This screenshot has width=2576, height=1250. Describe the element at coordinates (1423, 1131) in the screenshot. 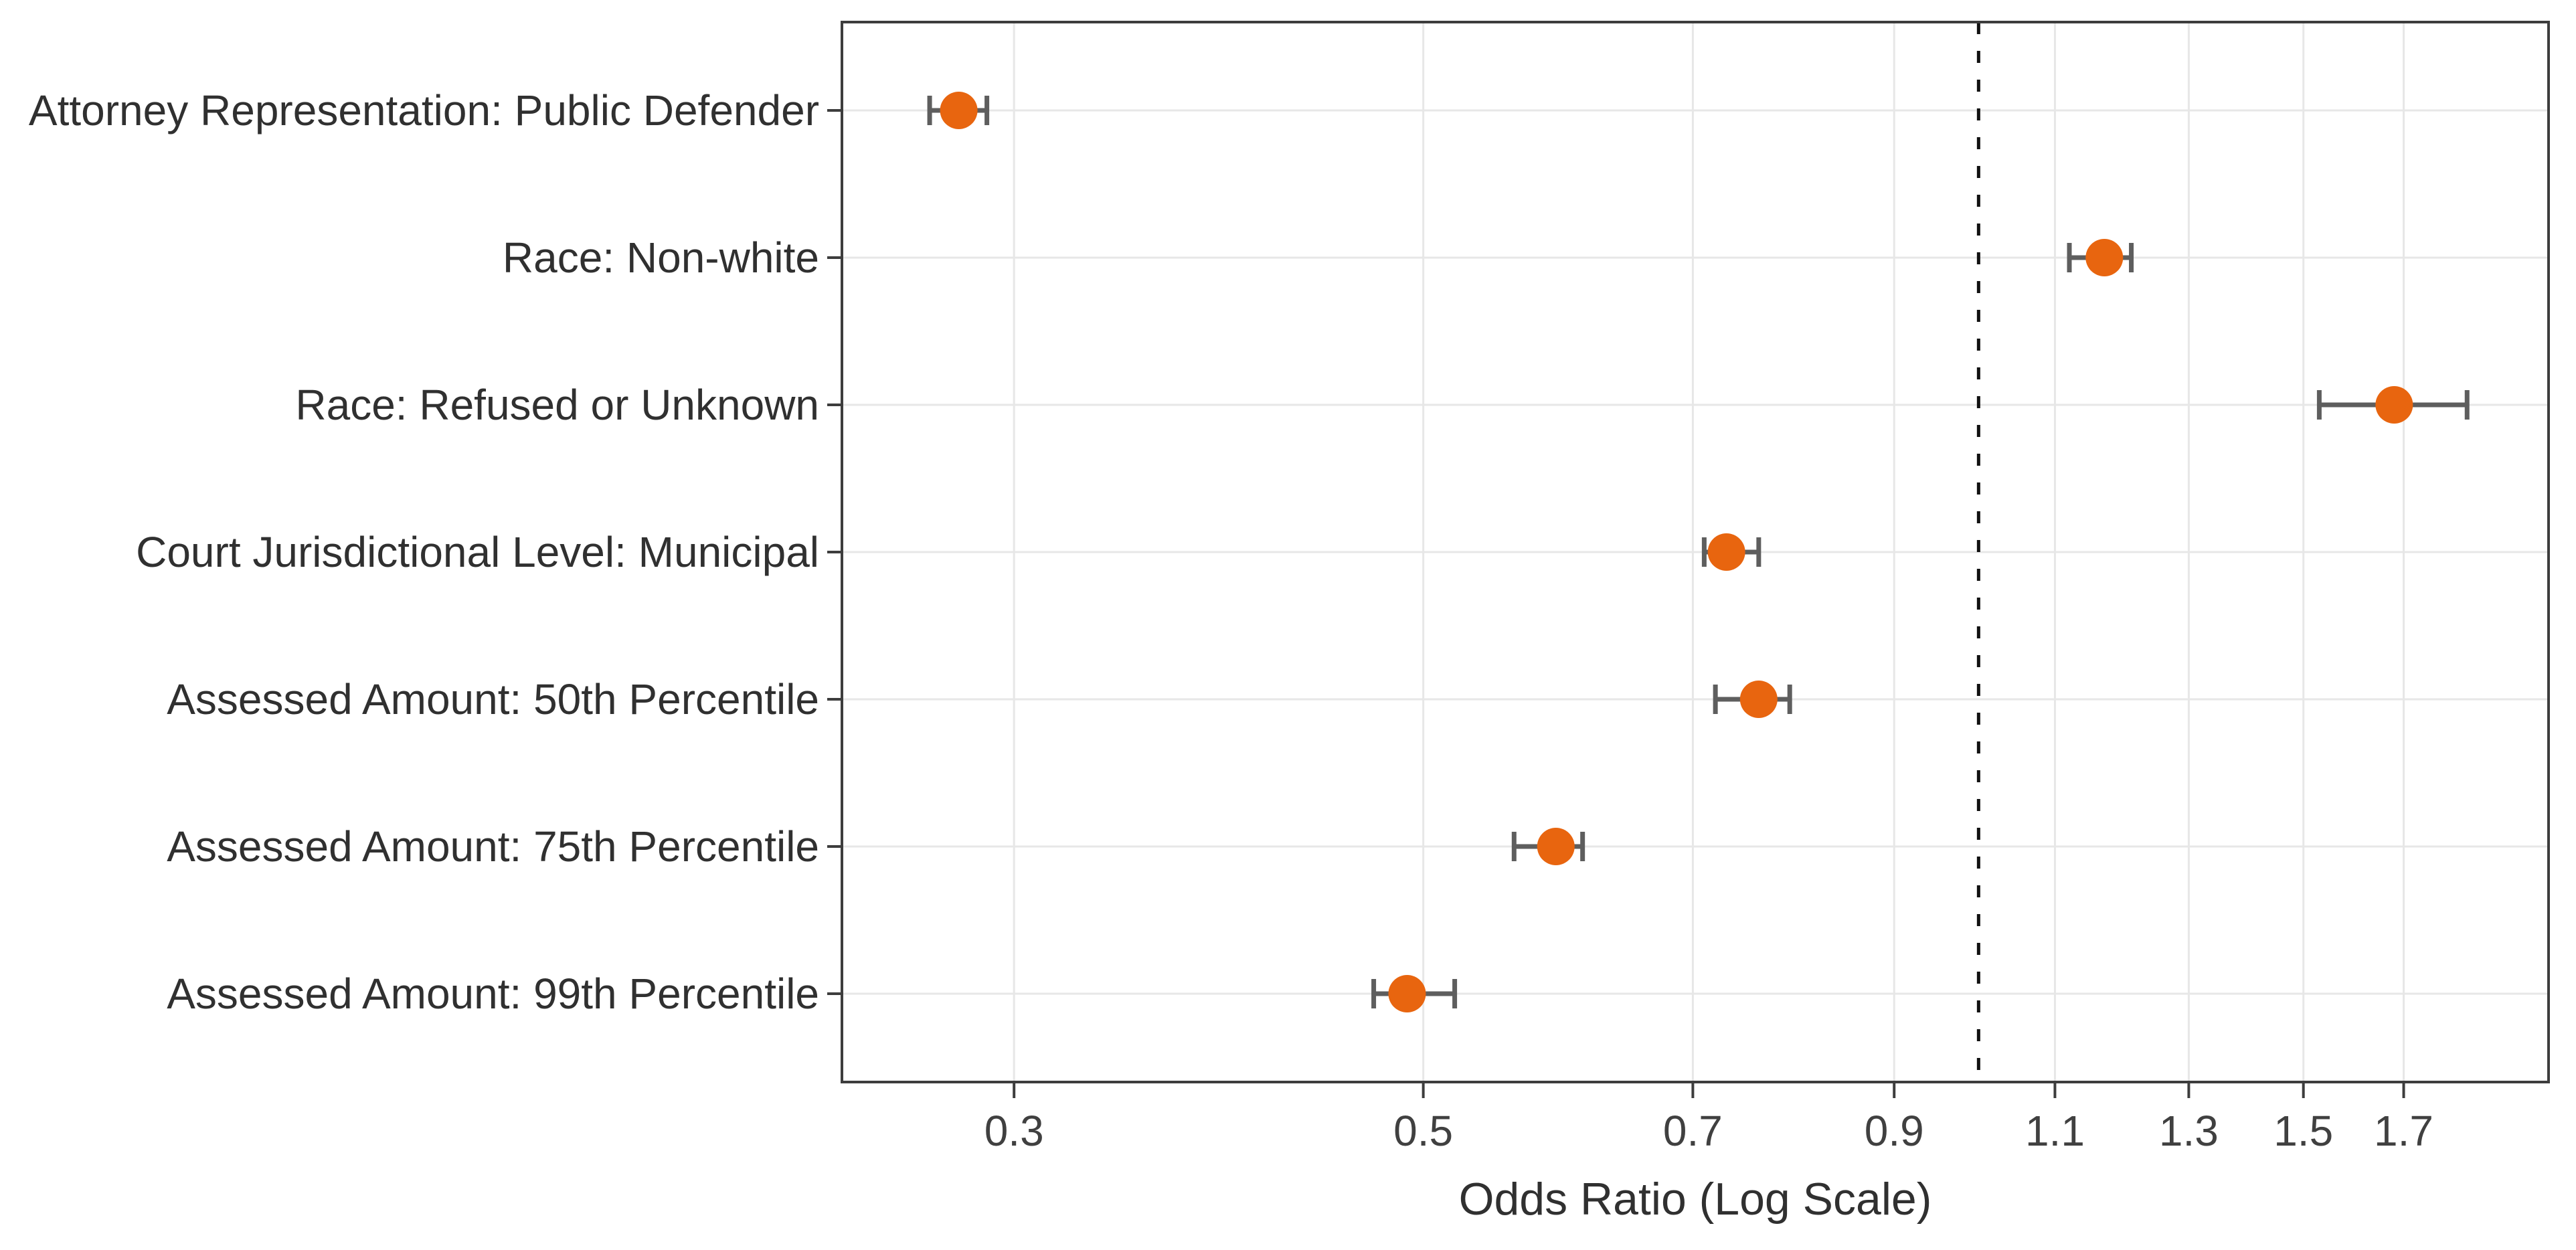

I see `x-tick-label: 0.5` at that location.